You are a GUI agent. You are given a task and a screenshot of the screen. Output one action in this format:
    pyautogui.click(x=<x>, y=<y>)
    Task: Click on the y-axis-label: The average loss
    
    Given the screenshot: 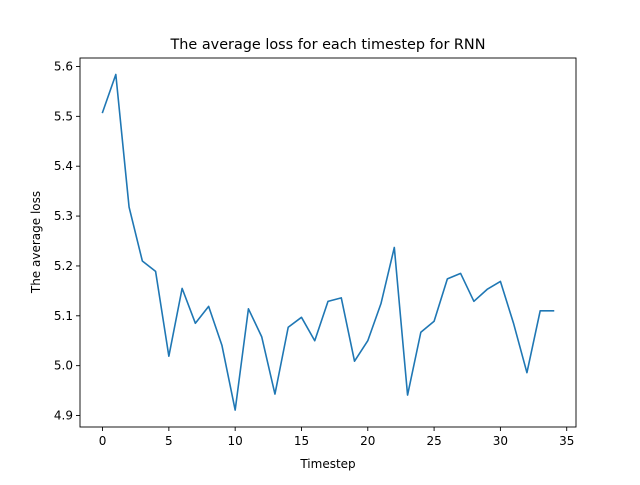 What is the action you would take?
    pyautogui.click(x=36, y=242)
    